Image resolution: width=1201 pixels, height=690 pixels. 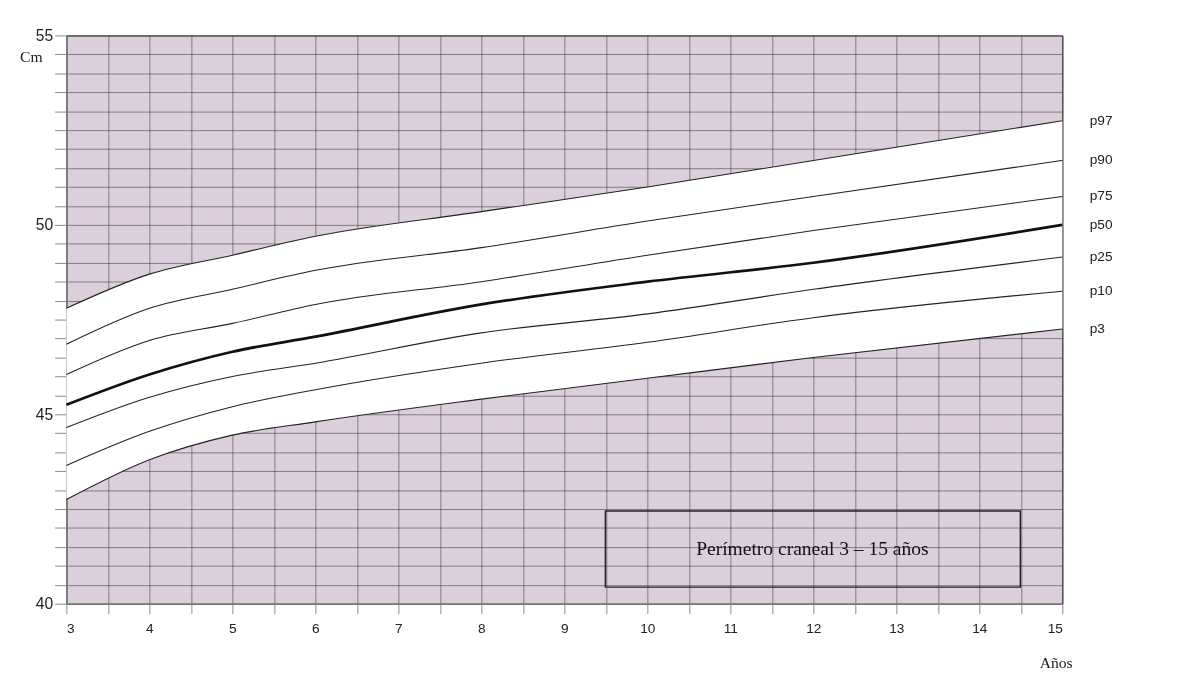 I want to click on text: p25, so click(x=1101, y=256).